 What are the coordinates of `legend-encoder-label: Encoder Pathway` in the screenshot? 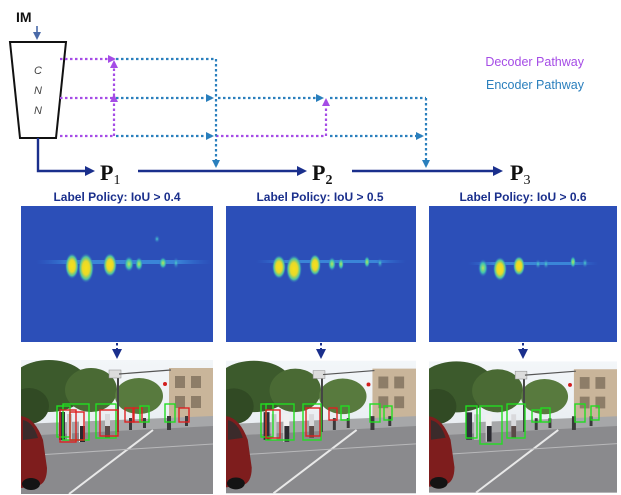 It's located at (535, 85).